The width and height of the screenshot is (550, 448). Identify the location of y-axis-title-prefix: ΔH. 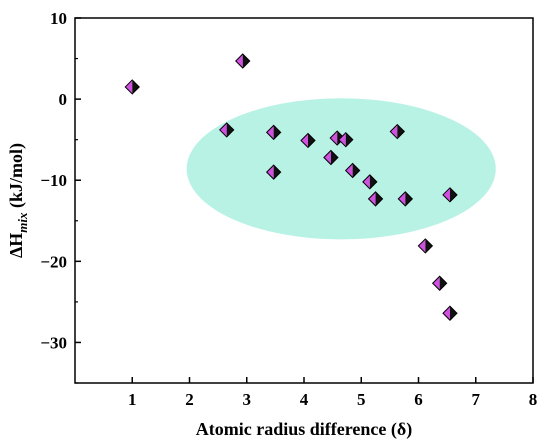
(16, 245).